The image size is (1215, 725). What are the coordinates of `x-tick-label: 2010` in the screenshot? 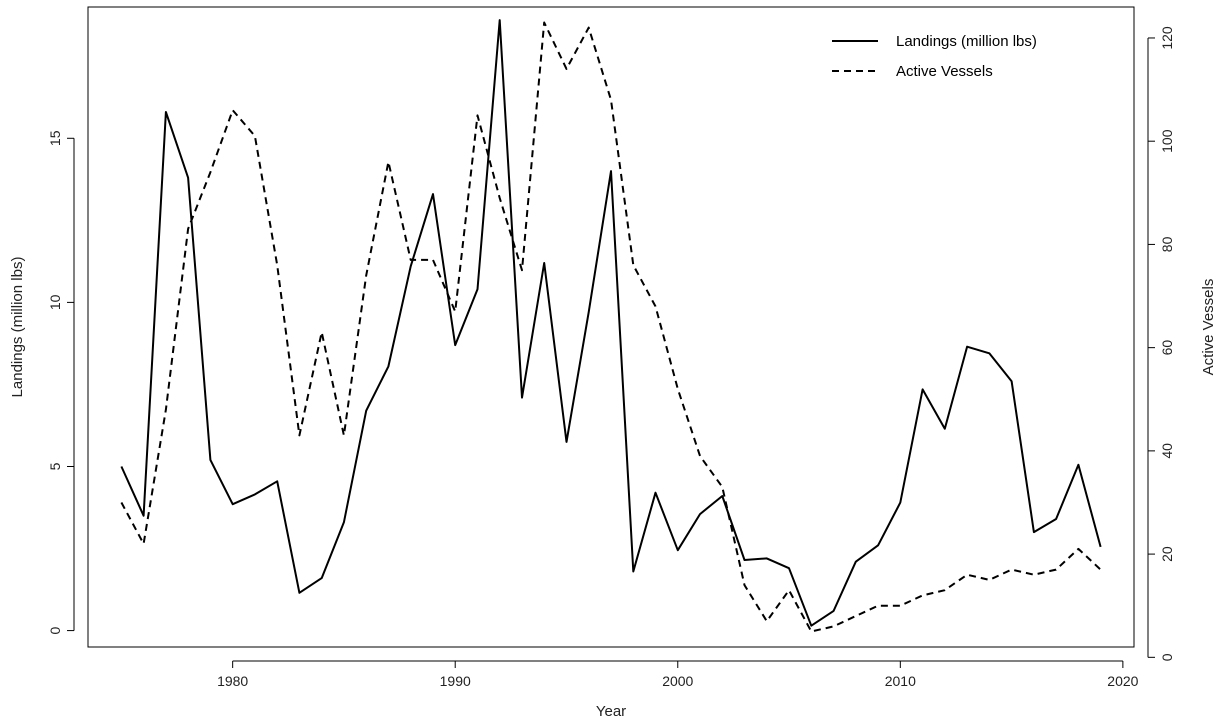 It's located at (900, 681).